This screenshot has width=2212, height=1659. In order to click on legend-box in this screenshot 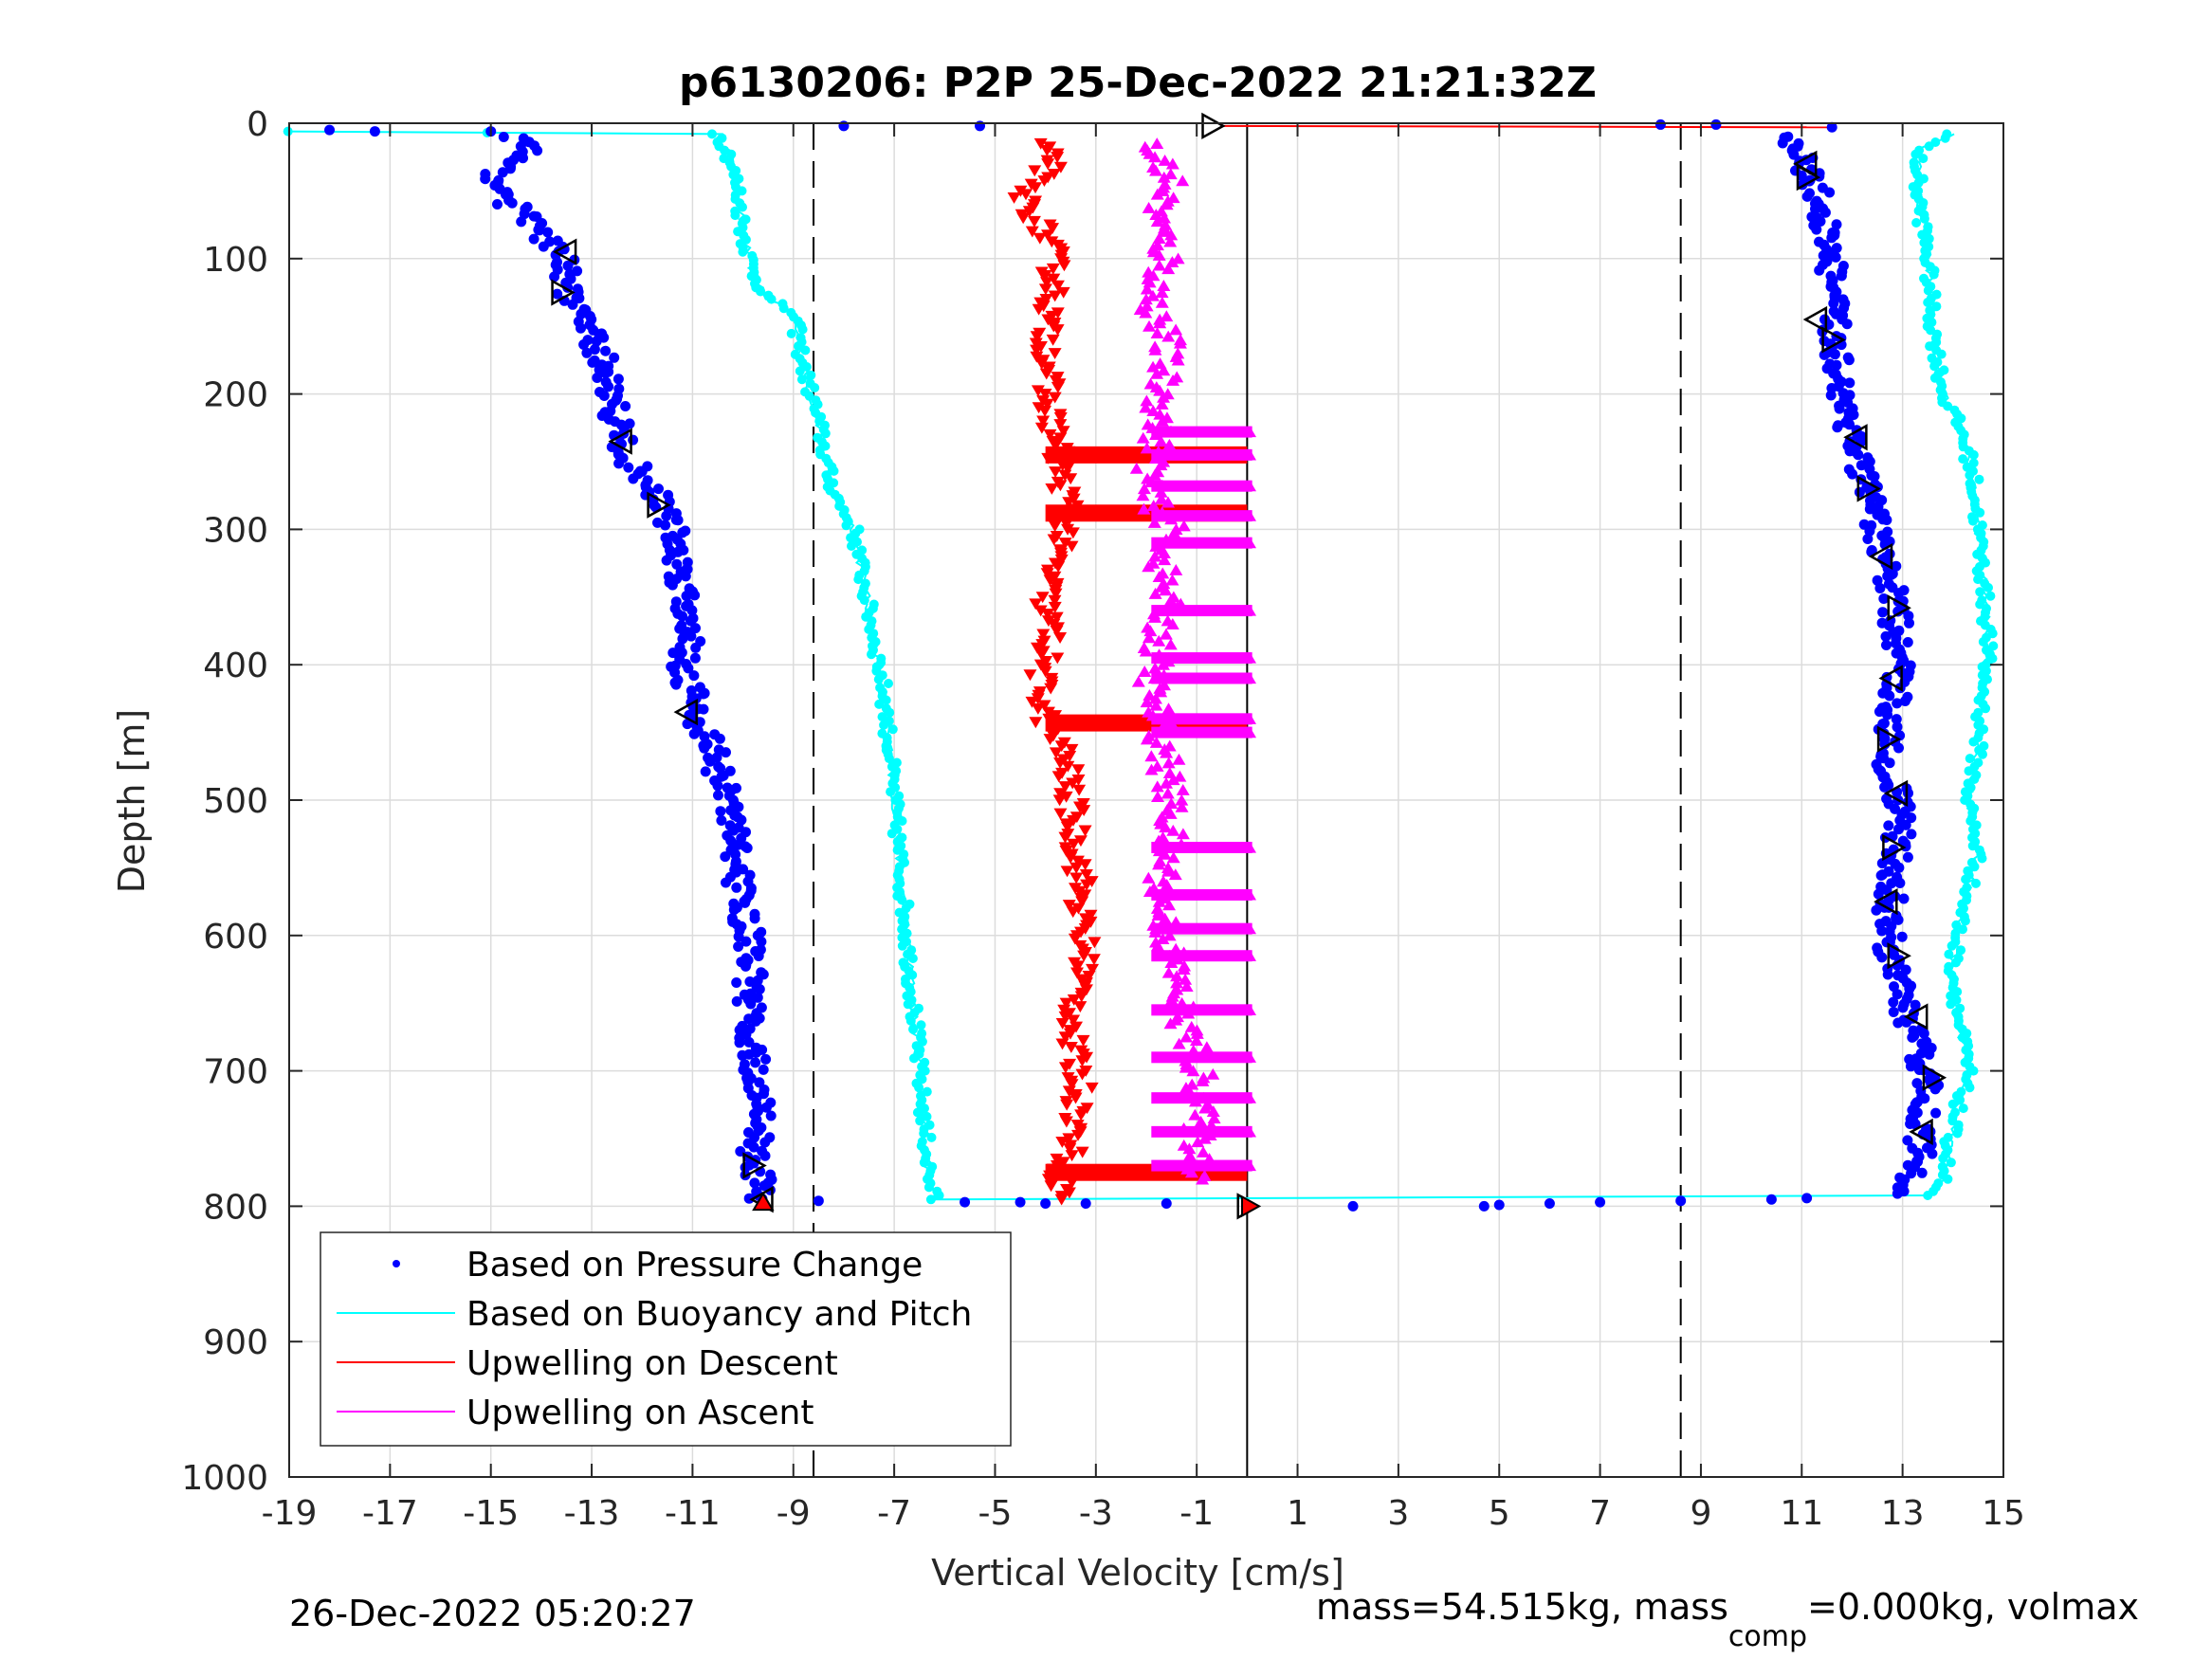, I will do `click(666, 1339)`.